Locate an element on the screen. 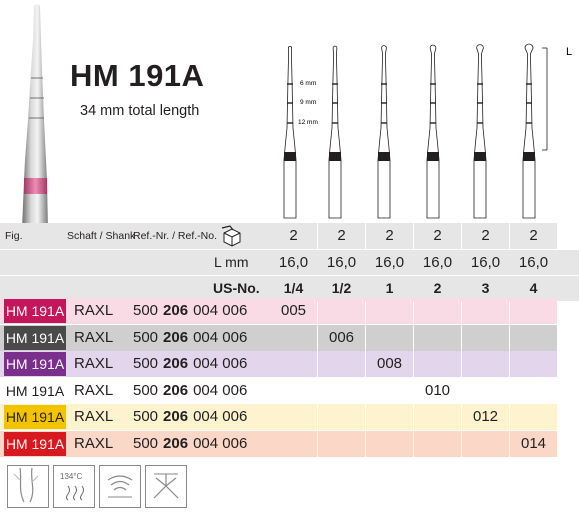 This screenshot has width=579, height=517. header-us-label: US-No. is located at coordinates (236, 288).